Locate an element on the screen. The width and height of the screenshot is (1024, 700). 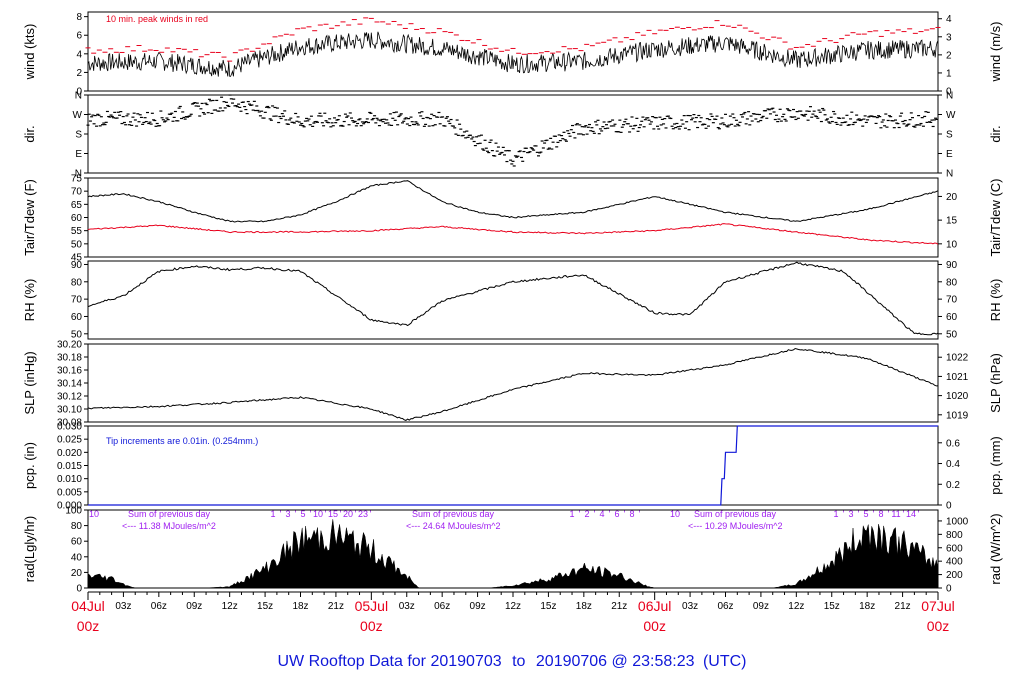
radiation-area is located at coordinates (513, 554).